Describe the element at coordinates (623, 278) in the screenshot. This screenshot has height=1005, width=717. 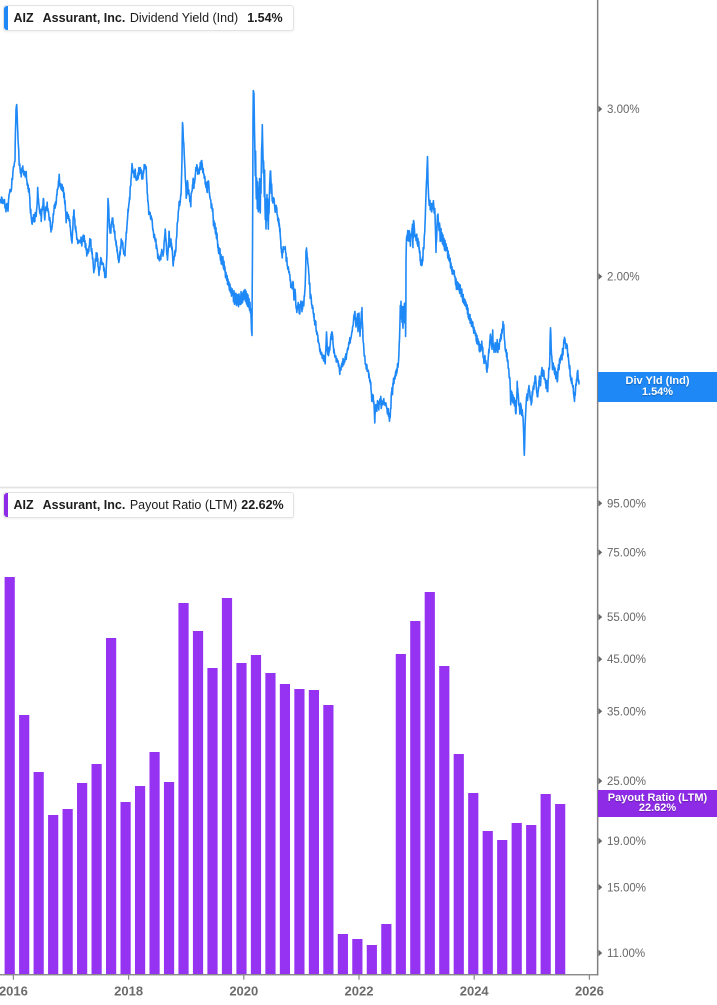
I see `svg-text: 2.00%` at that location.